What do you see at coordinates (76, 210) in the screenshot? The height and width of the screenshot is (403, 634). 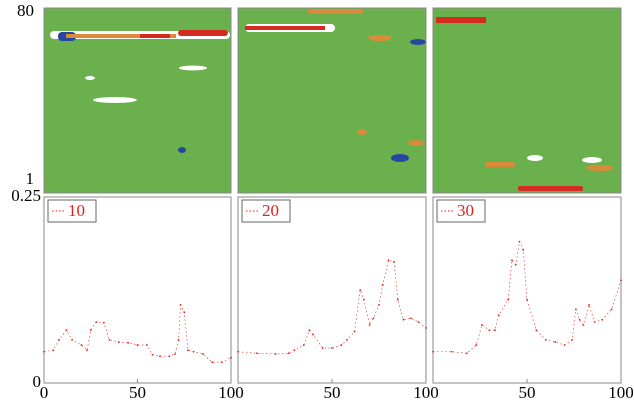 I see `legend-label: 10` at bounding box center [76, 210].